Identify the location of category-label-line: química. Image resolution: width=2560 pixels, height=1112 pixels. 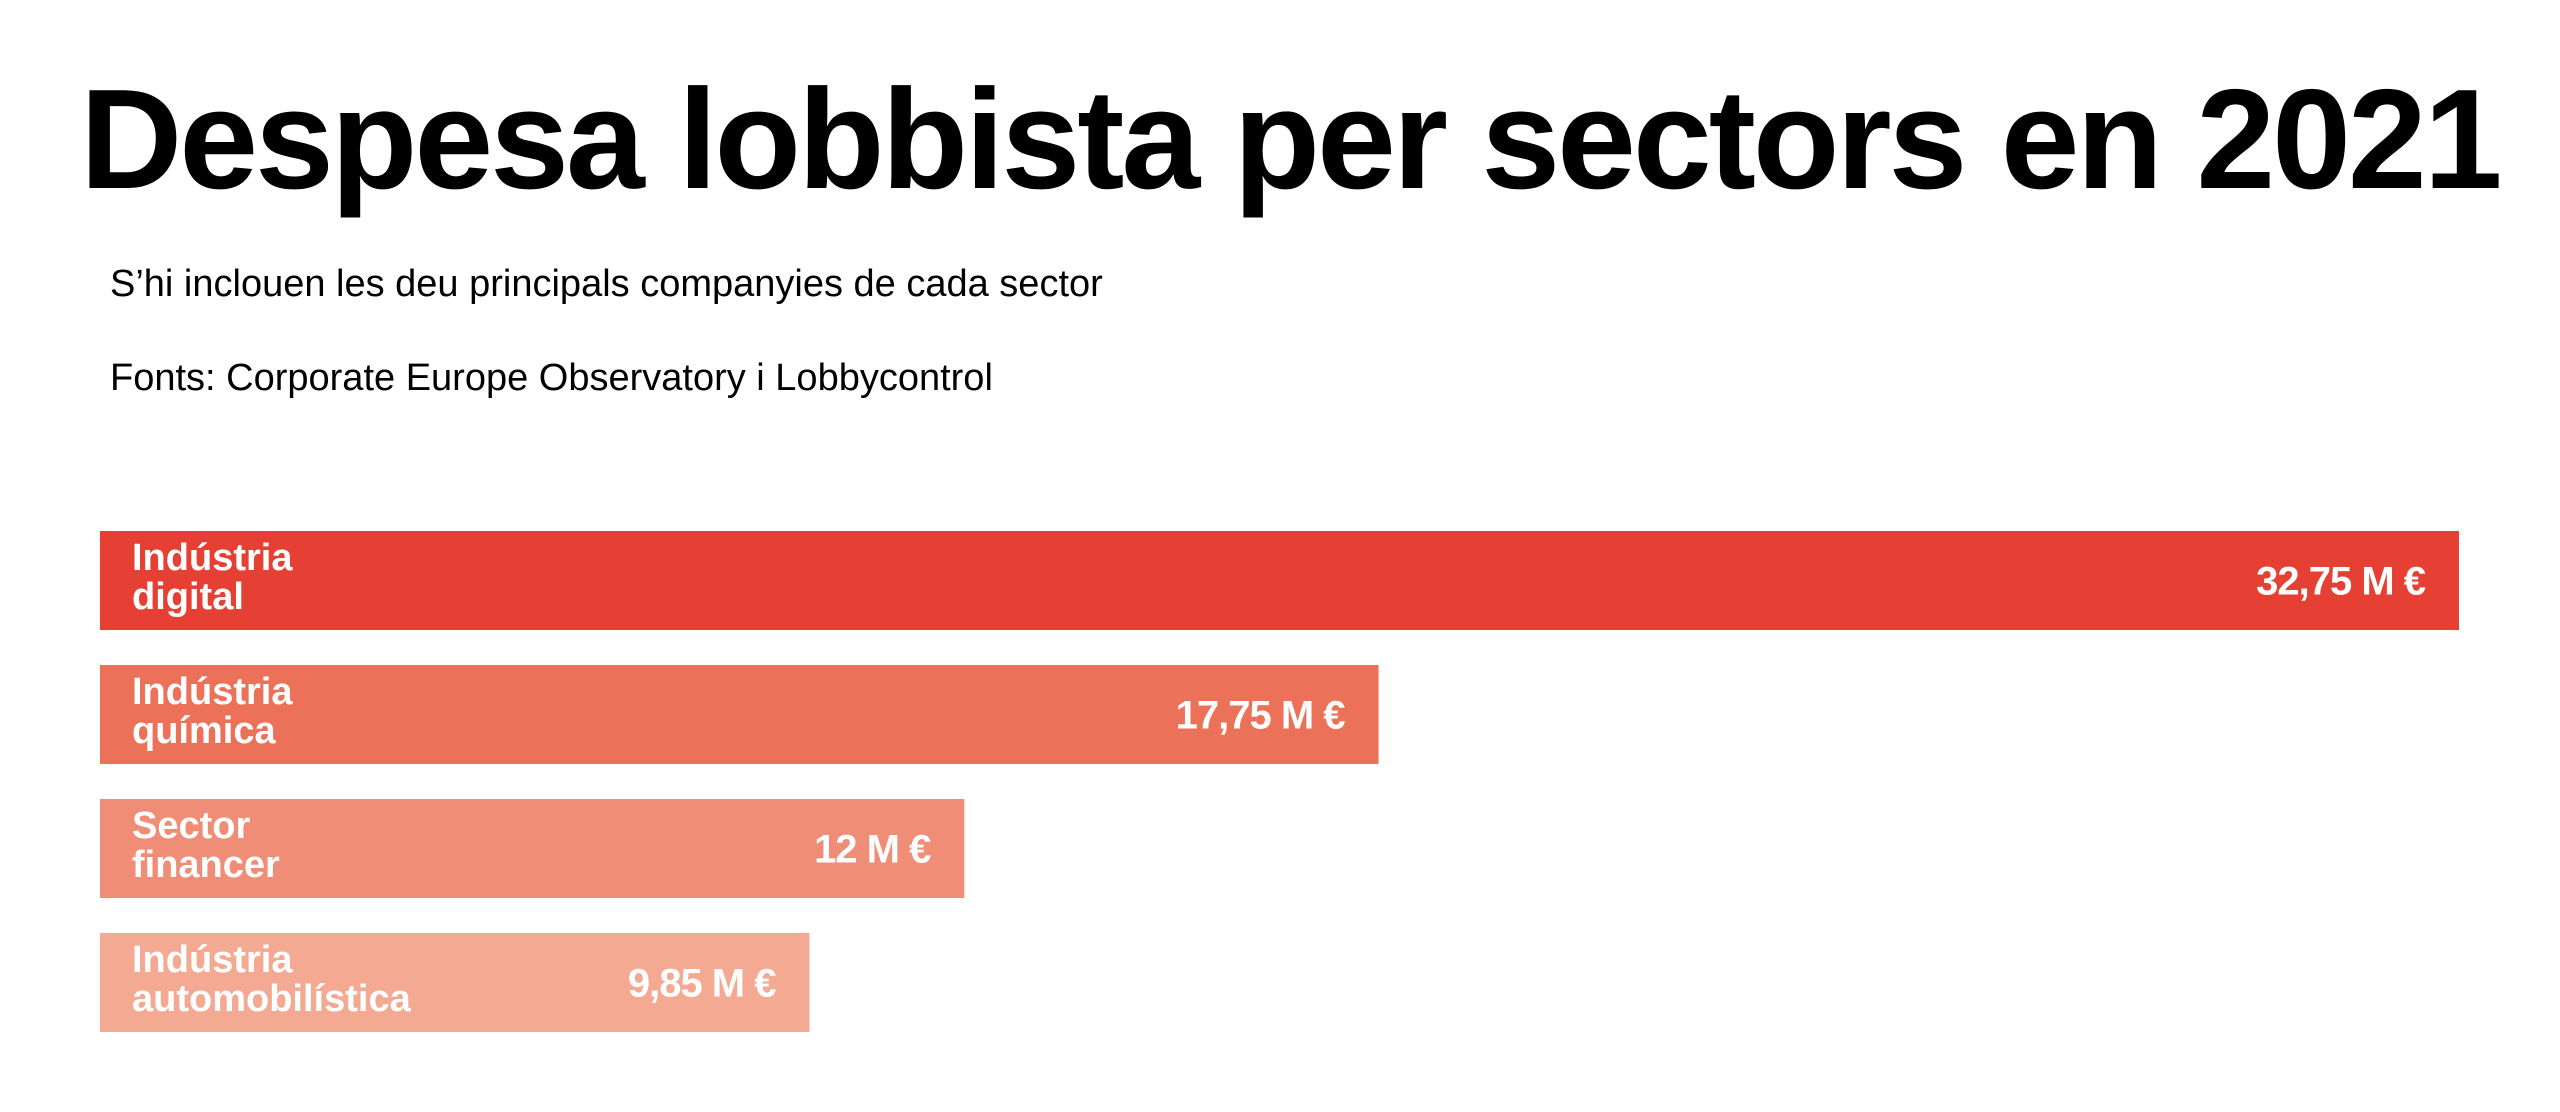
(204, 731).